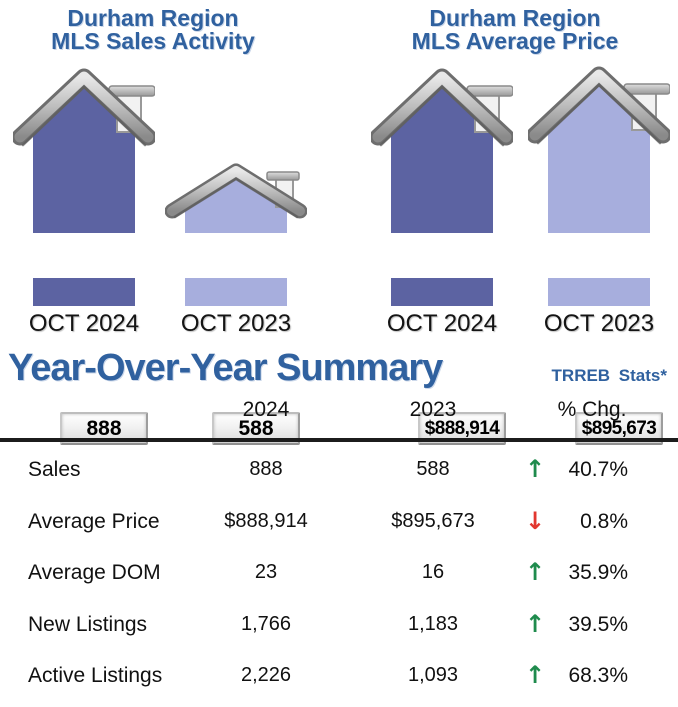 This screenshot has width=678, height=707. I want to click on table-row-new-listings: New Listings 1,766 1,183 ↑ 39.5%, so click(339, 625).